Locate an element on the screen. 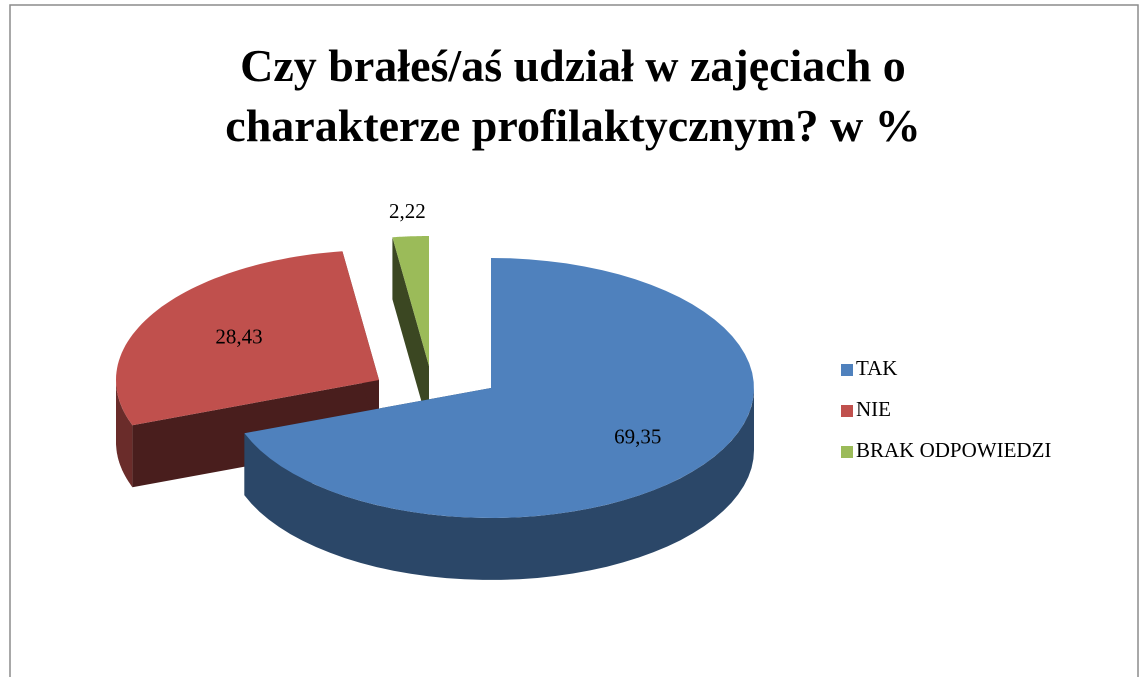 Image resolution: width=1146 pixels, height=677 pixels. data-label: 28,43 is located at coordinates (238, 337).